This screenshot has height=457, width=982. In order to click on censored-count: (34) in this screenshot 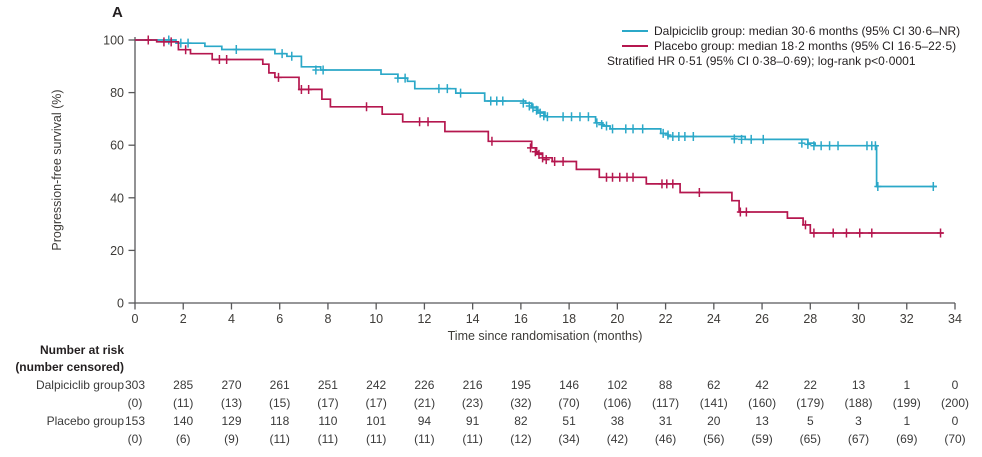, I will do `click(569, 439)`.